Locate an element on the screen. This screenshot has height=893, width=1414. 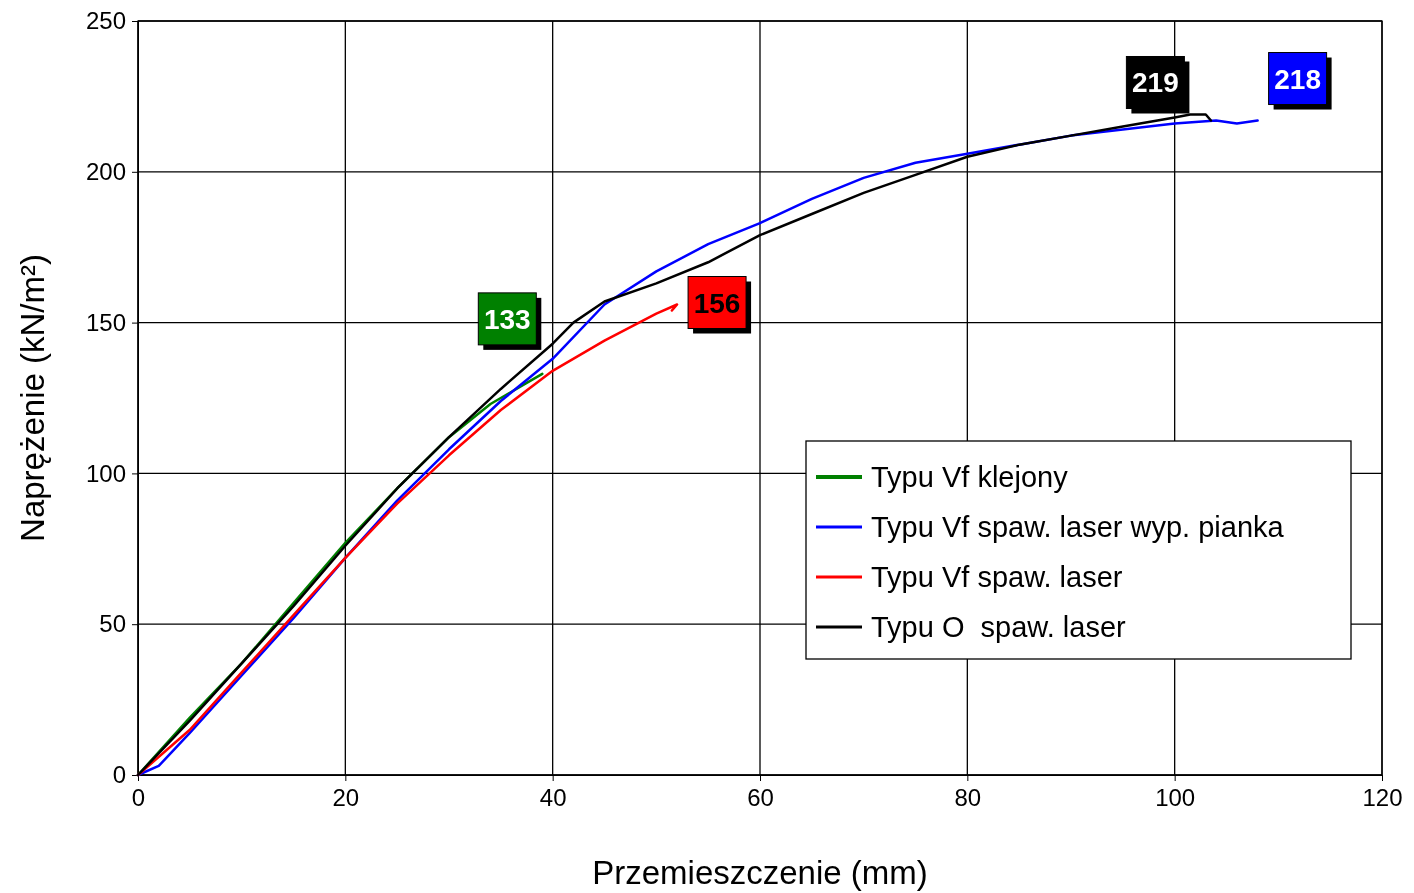
x-tick-label: 80 is located at coordinates (968, 798).